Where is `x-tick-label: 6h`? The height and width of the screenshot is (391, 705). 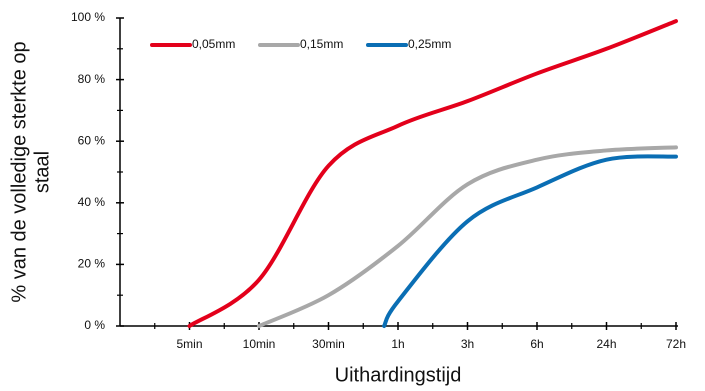
x-tick-label: 6h is located at coordinates (536, 344).